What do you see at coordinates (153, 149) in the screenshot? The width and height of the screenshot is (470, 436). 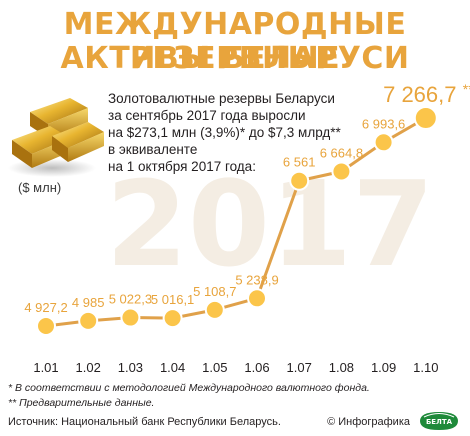 I see `description-line: в эквиваленте` at bounding box center [153, 149].